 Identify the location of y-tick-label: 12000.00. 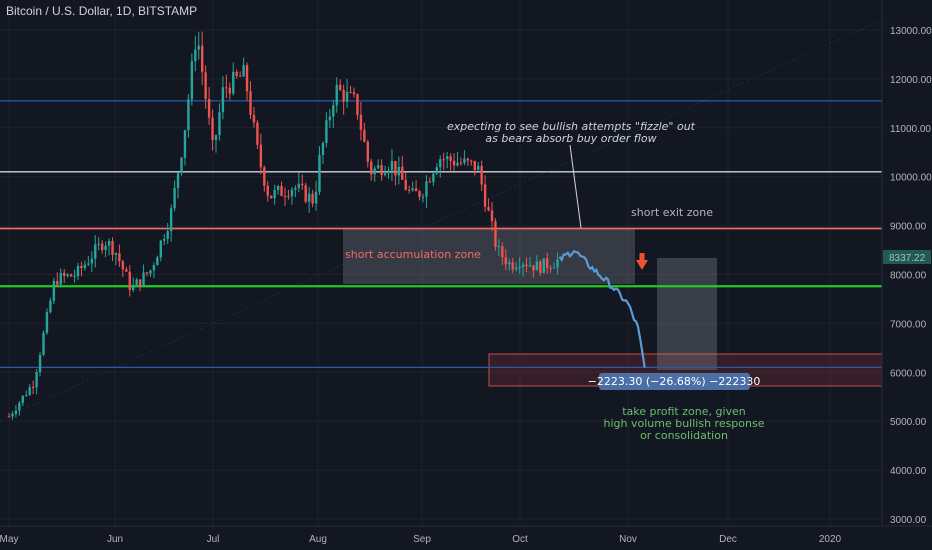
(911, 80).